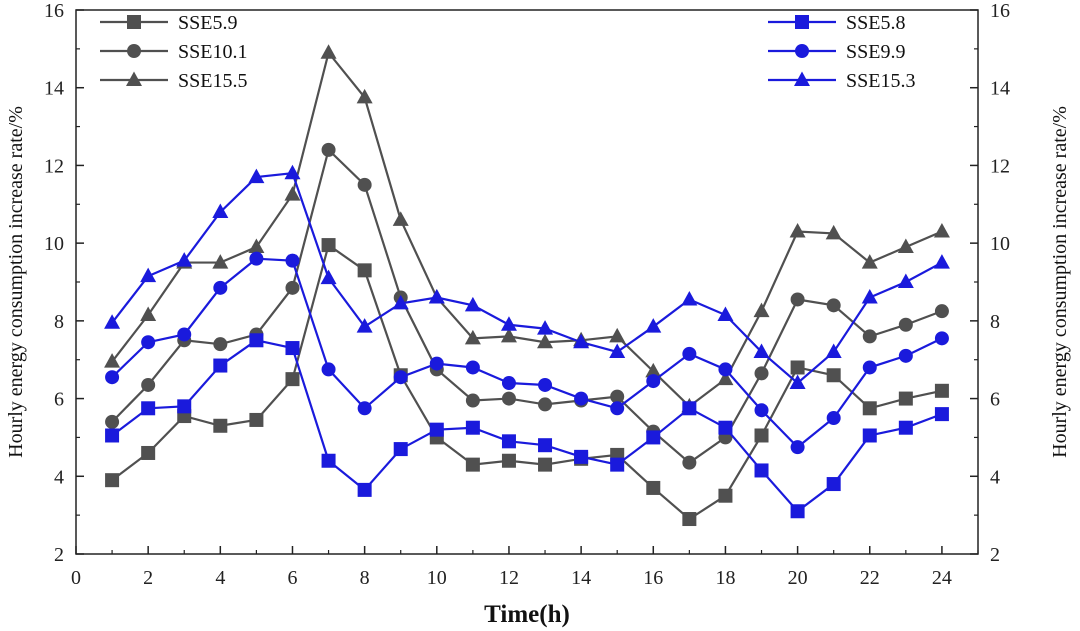  What do you see at coordinates (870, 578) in the screenshot?
I see `x-tick-label: 22` at bounding box center [870, 578].